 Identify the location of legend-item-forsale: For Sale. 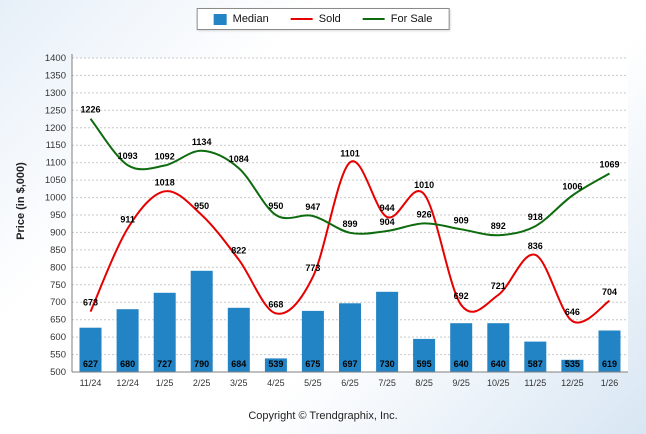
(397, 19).